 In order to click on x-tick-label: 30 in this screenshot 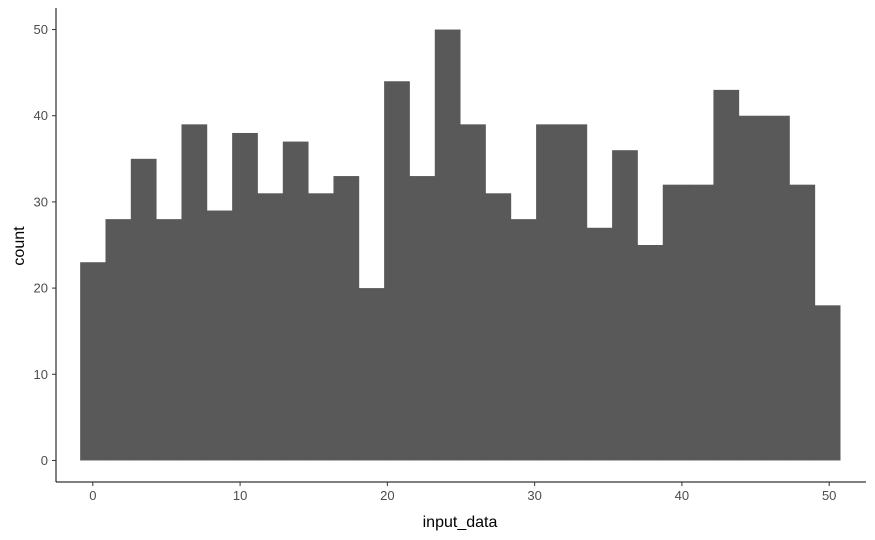, I will do `click(534, 495)`.